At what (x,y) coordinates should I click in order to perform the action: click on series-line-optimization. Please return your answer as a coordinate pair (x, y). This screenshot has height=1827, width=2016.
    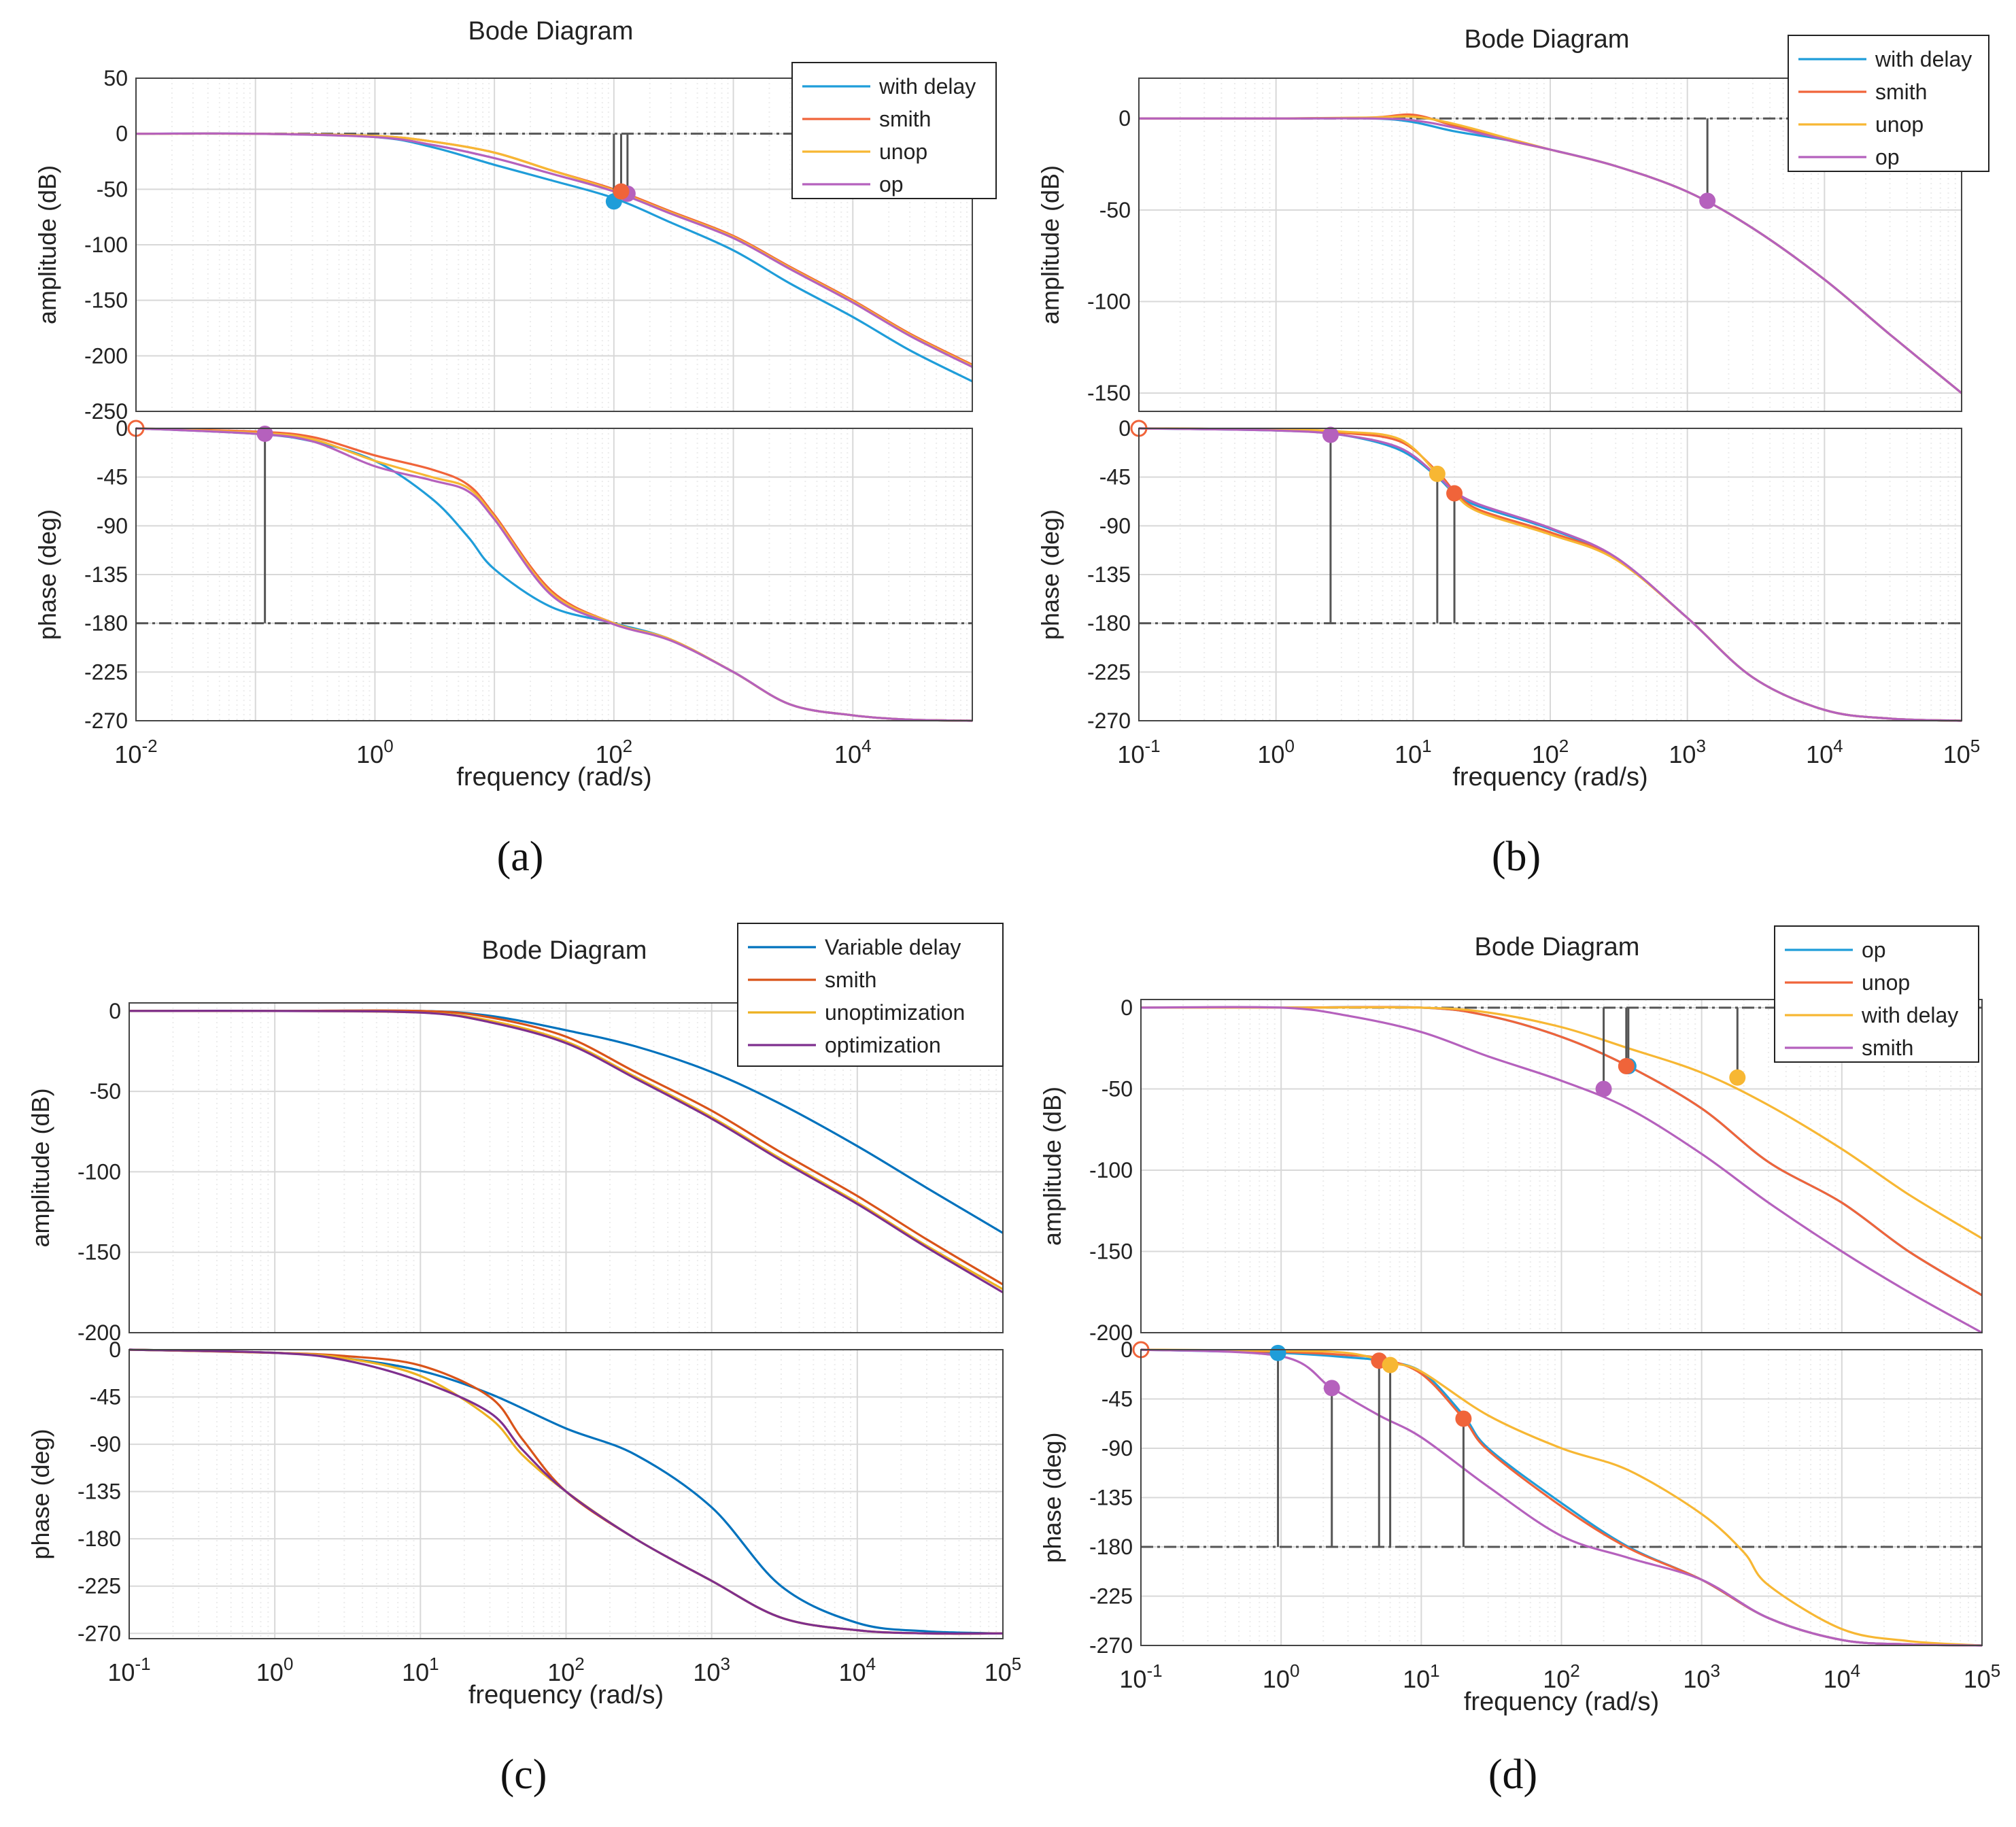
    Looking at the image, I should click on (566, 1152).